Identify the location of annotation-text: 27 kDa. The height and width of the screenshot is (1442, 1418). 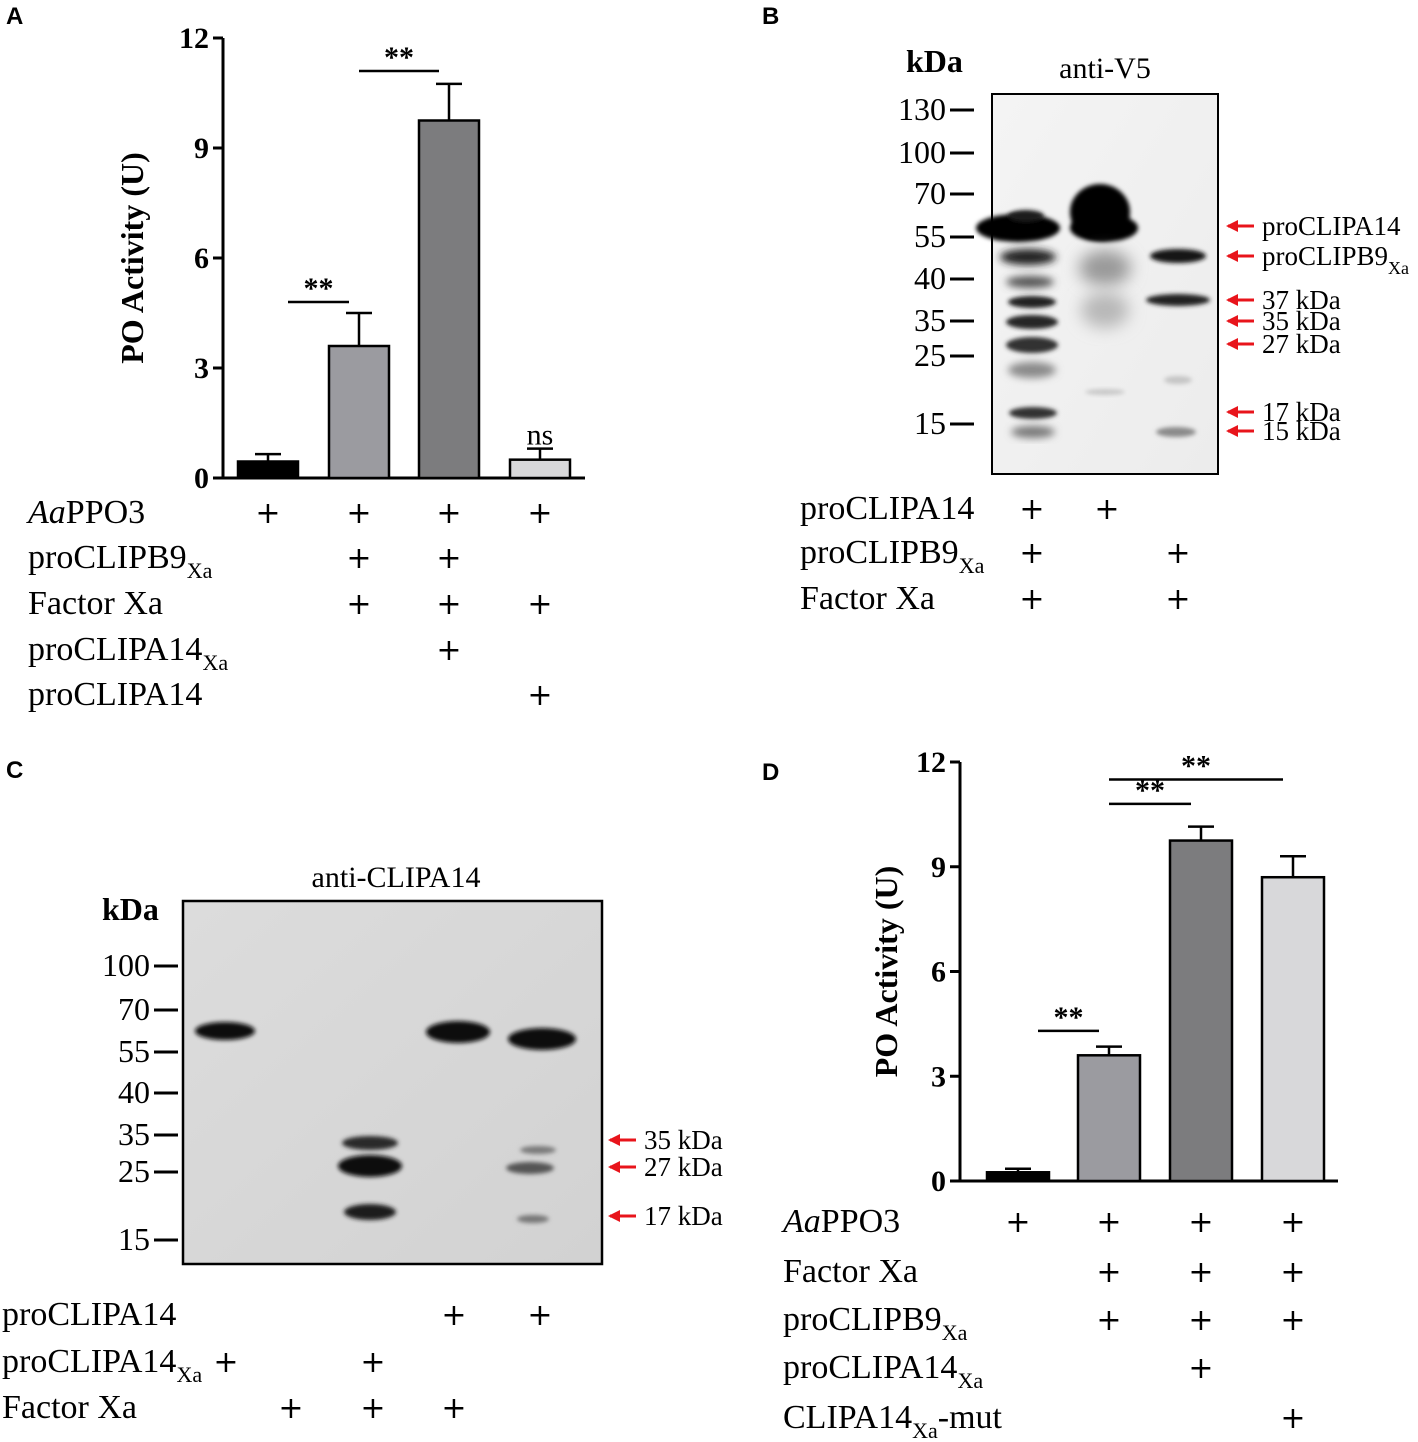
(683, 1167).